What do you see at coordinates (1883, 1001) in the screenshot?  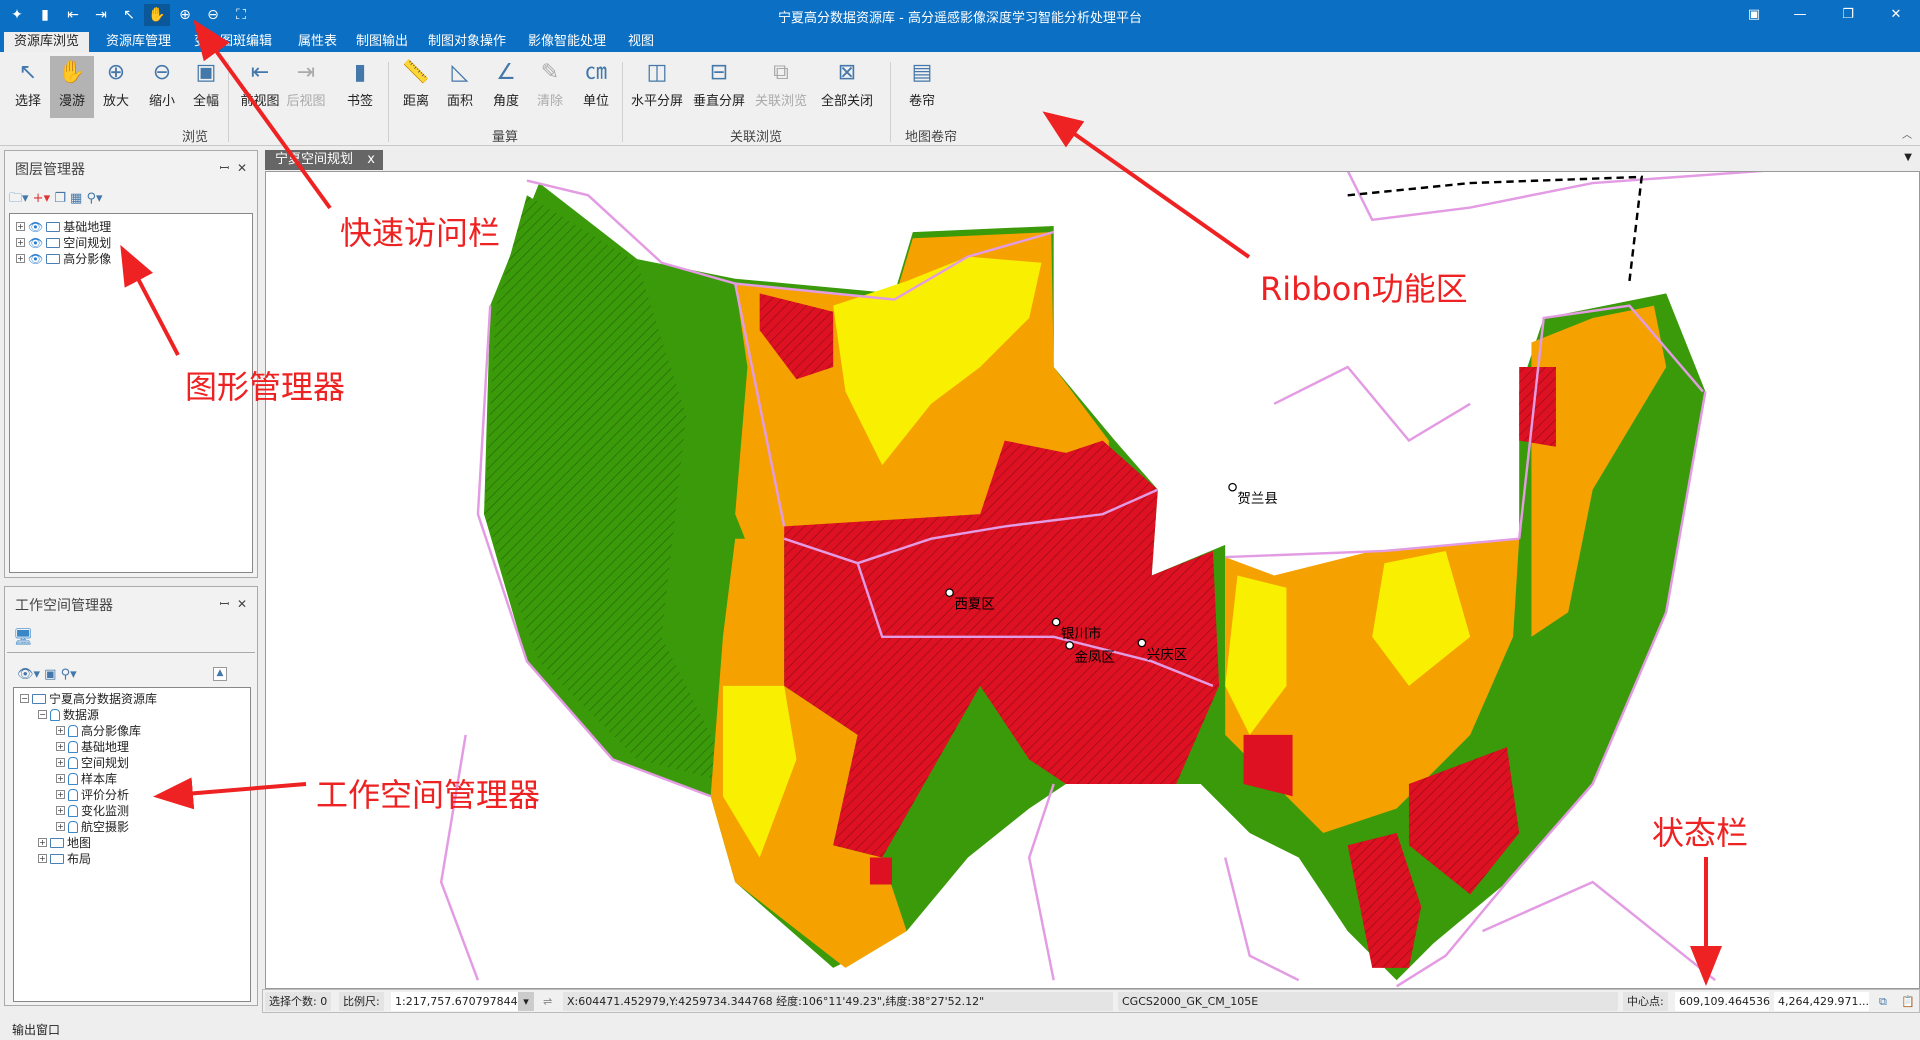 I see `copy-icon: ⧉` at bounding box center [1883, 1001].